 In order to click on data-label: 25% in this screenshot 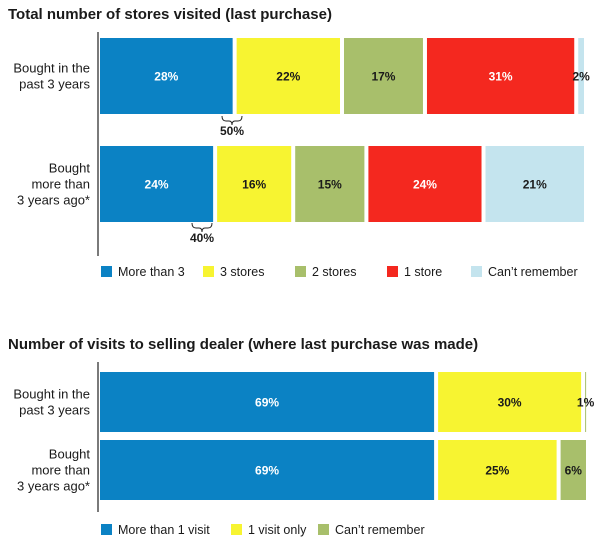, I will do `click(497, 471)`.